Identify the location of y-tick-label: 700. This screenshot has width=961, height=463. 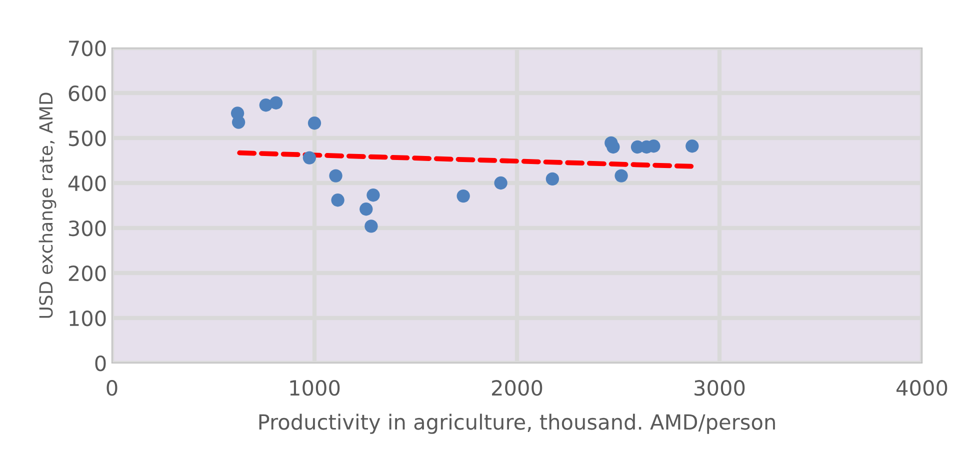
(87, 48).